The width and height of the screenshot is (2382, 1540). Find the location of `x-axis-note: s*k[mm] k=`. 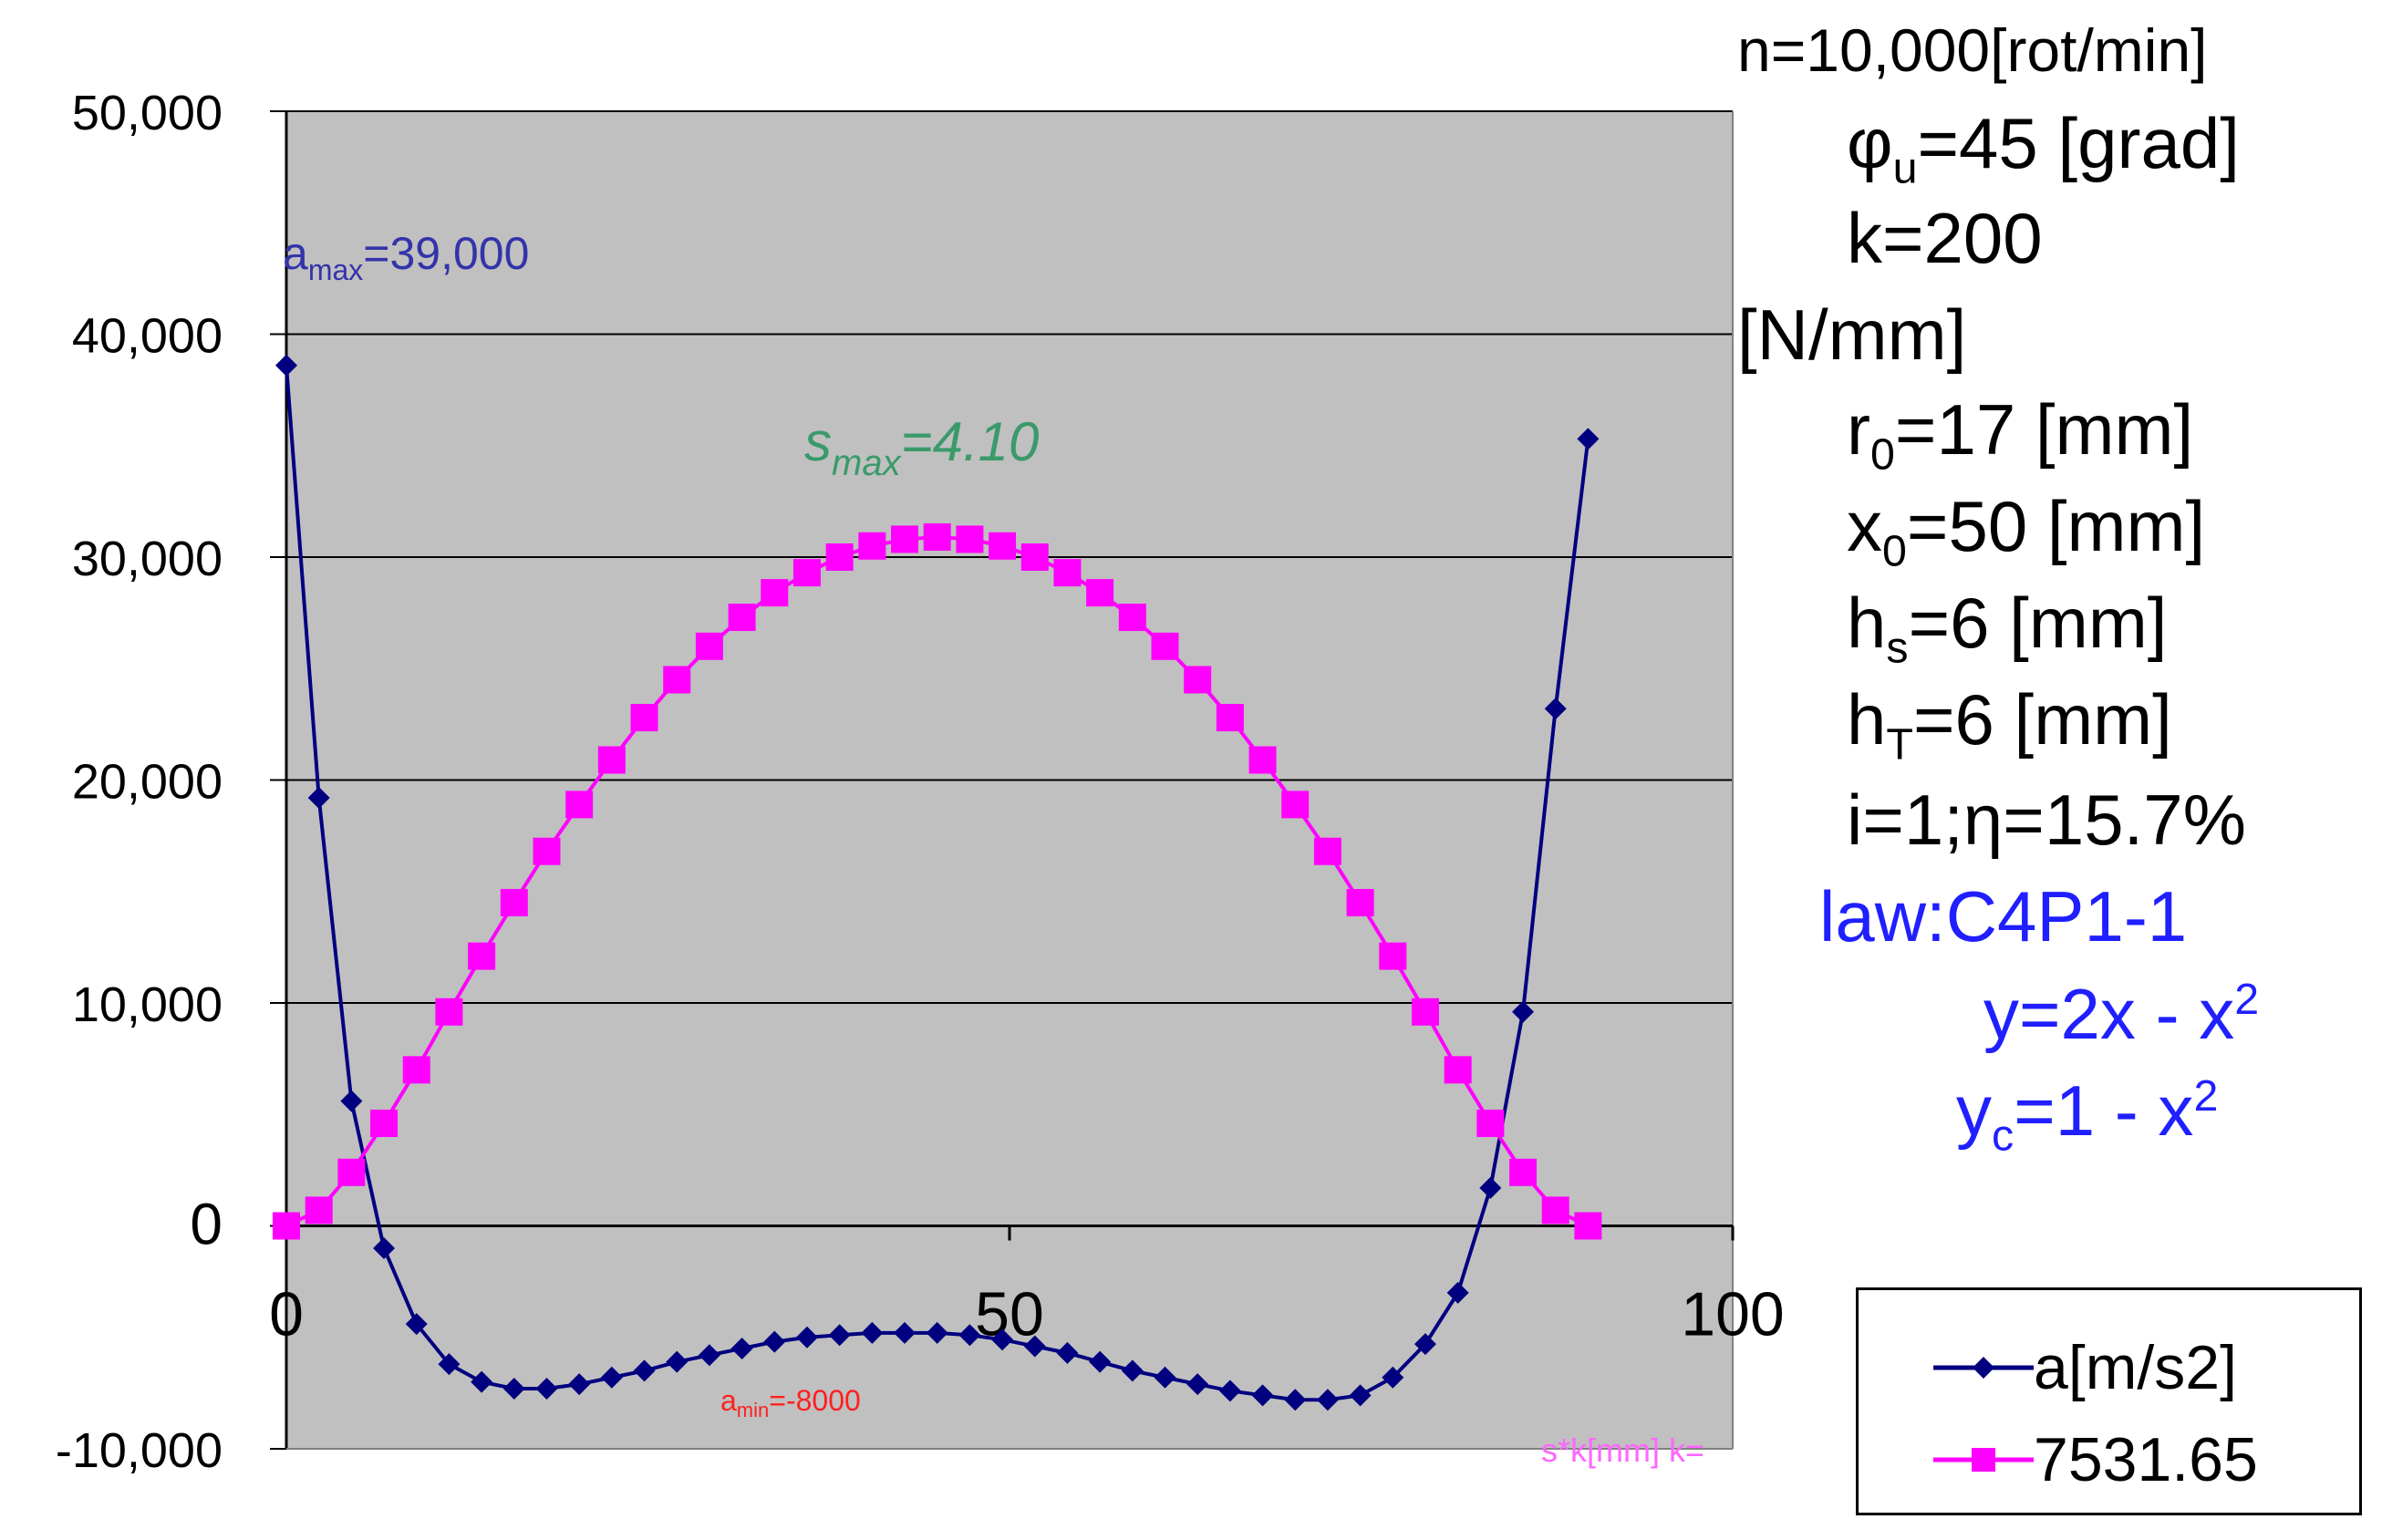

x-axis-note: s*k[mm] k= is located at coordinates (1622, 1450).